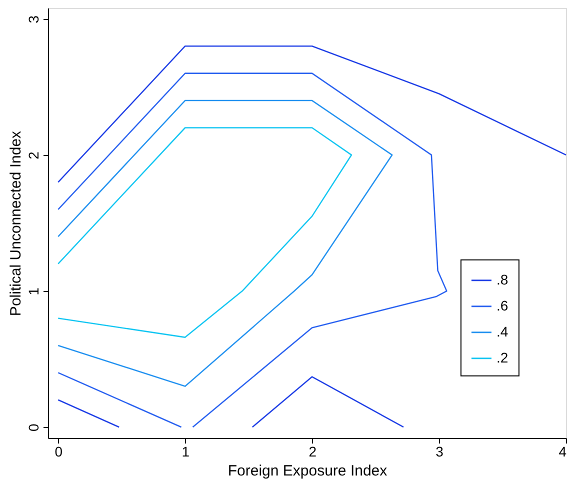  Describe the element at coordinates (58, 452) in the screenshot. I see `x-tick-label: 0` at that location.